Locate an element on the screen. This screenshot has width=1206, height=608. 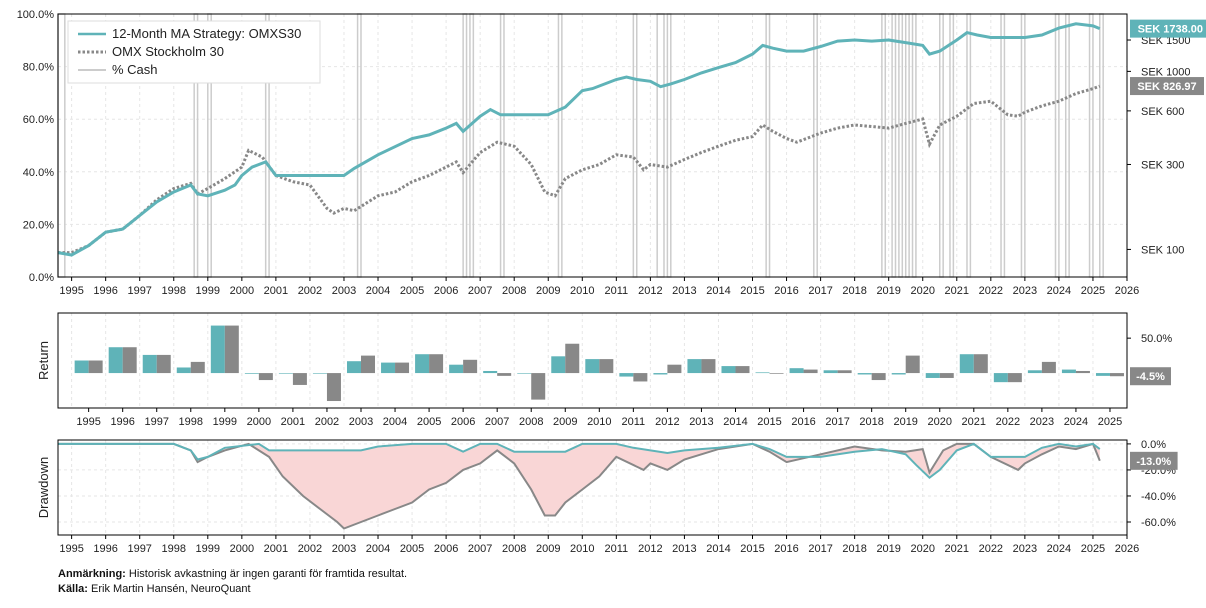
return-bar-omxs30-2004 is located at coordinates (402, 368).